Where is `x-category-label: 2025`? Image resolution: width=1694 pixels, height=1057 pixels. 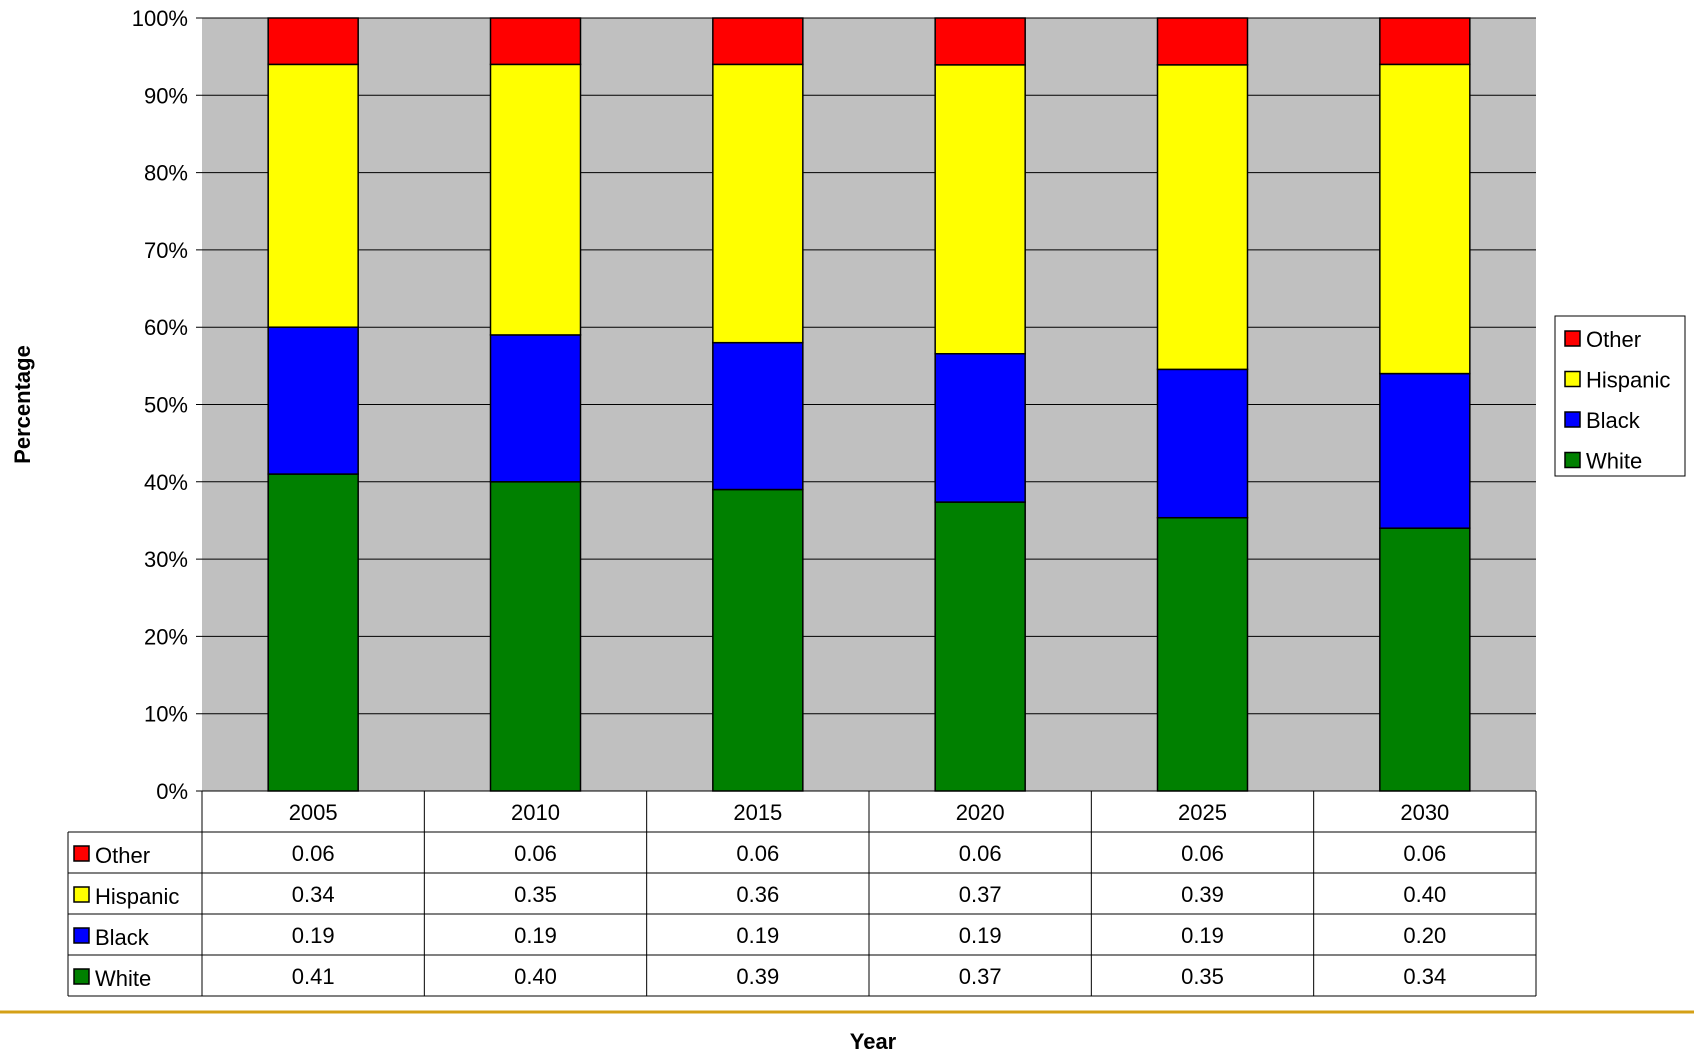
x-category-label: 2025 is located at coordinates (1202, 812).